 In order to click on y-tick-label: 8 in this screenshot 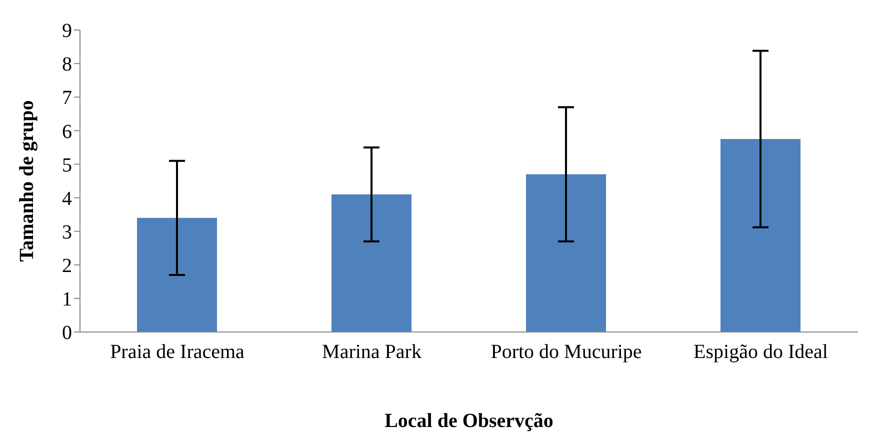, I will do `click(67, 65)`.